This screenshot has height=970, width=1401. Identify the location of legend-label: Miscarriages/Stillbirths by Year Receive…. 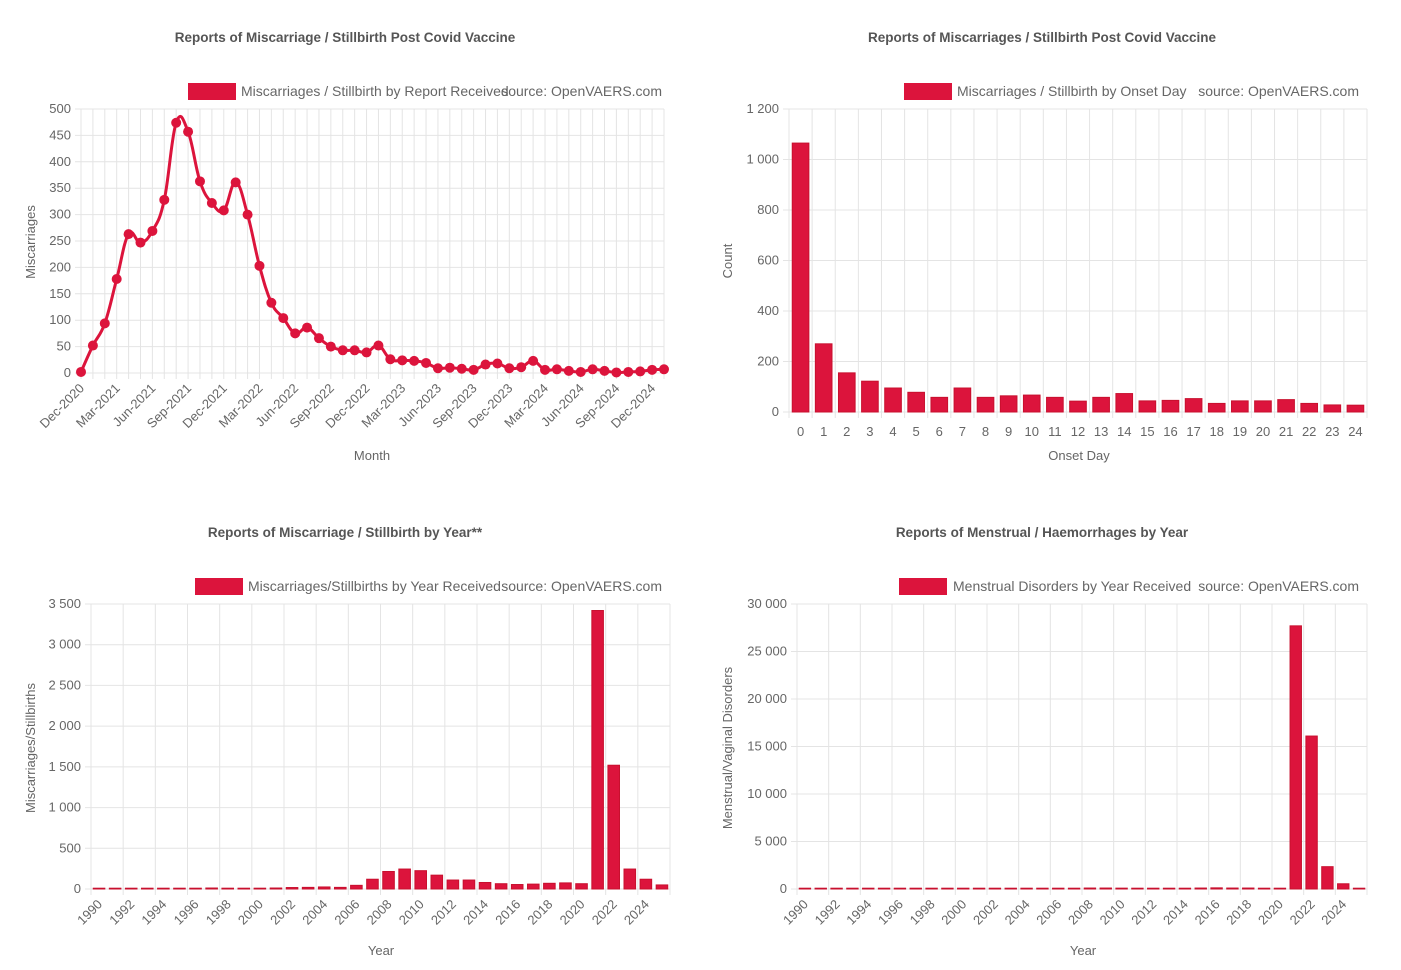
(374, 586).